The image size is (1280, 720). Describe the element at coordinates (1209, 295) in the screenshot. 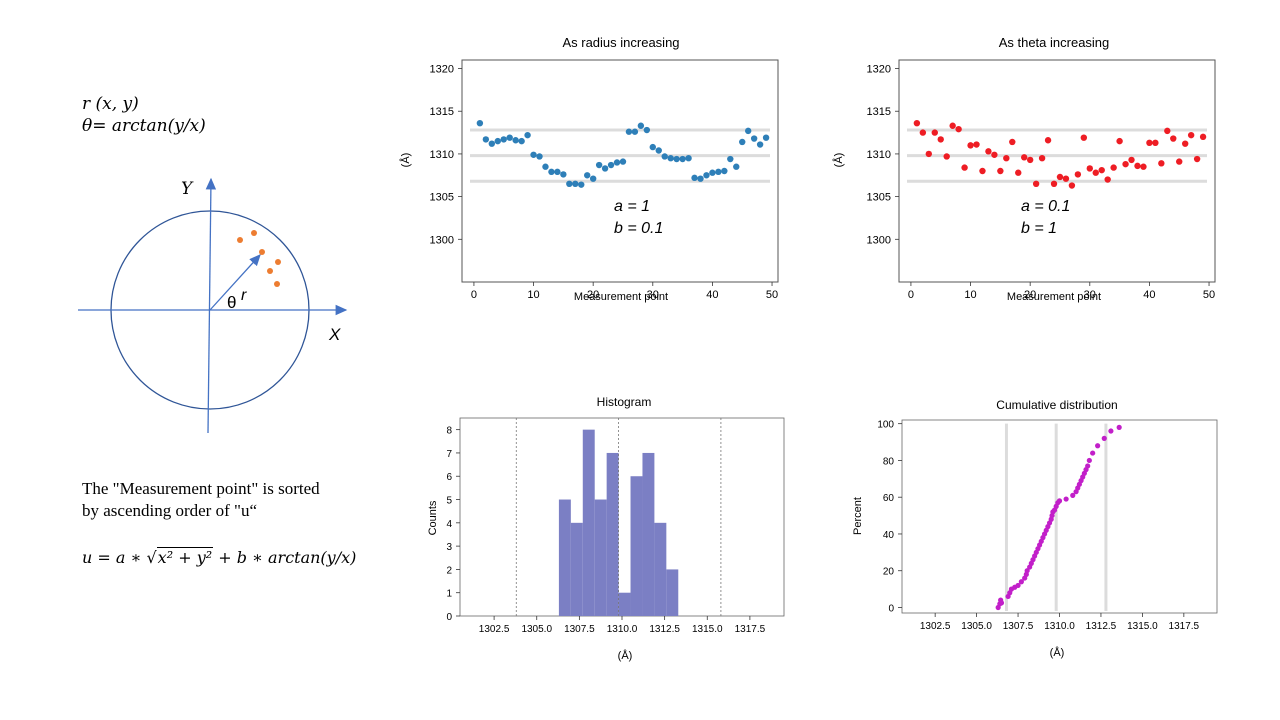

I see `x-tick-label: 50` at that location.